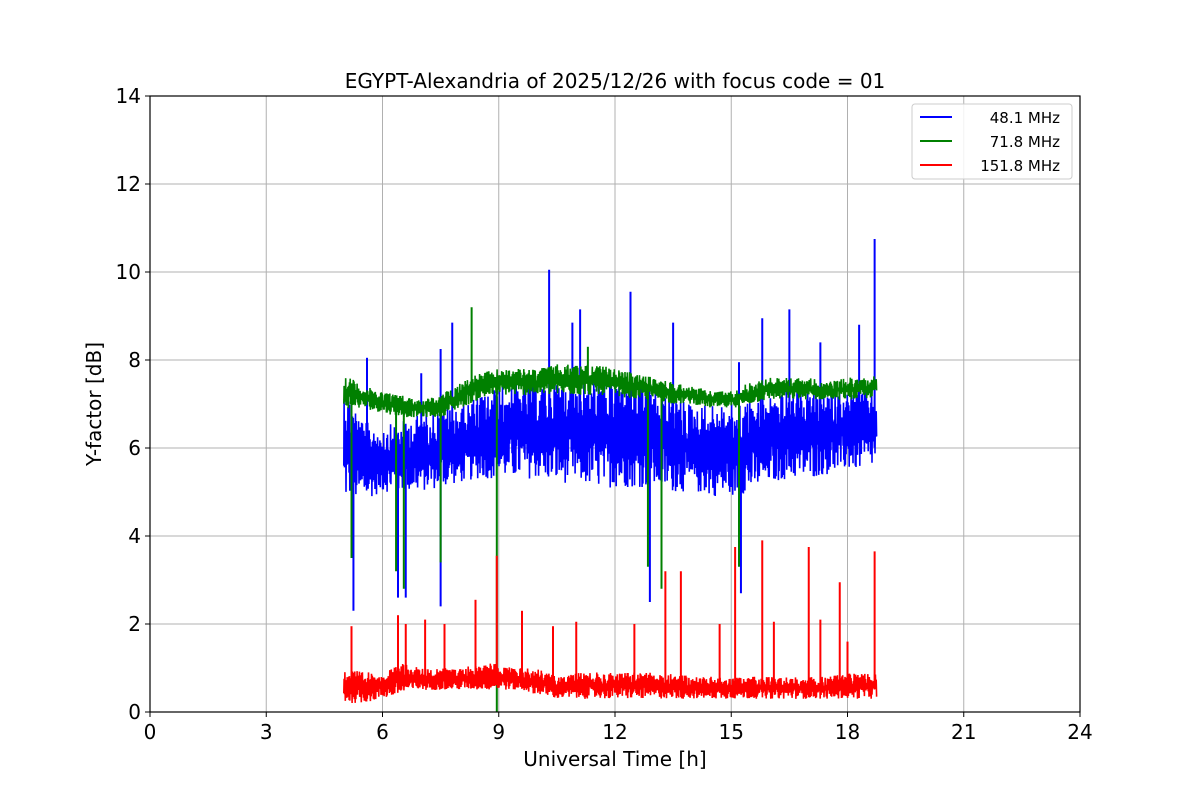 The height and width of the screenshot is (800, 1200). I want to click on y-tick-label: 0, so click(134, 712).